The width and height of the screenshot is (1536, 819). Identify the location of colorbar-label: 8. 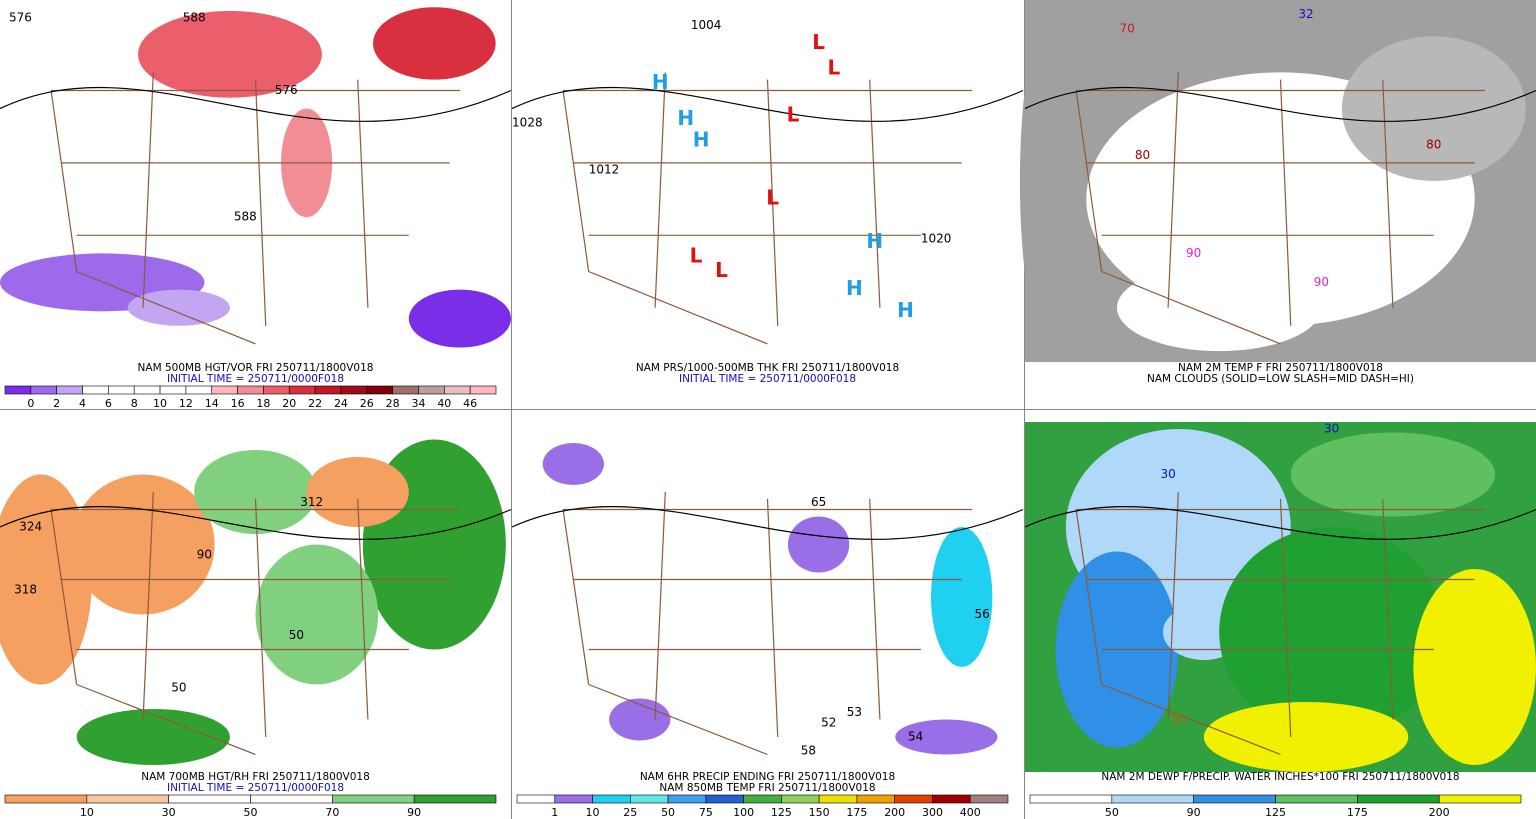
(134, 403).